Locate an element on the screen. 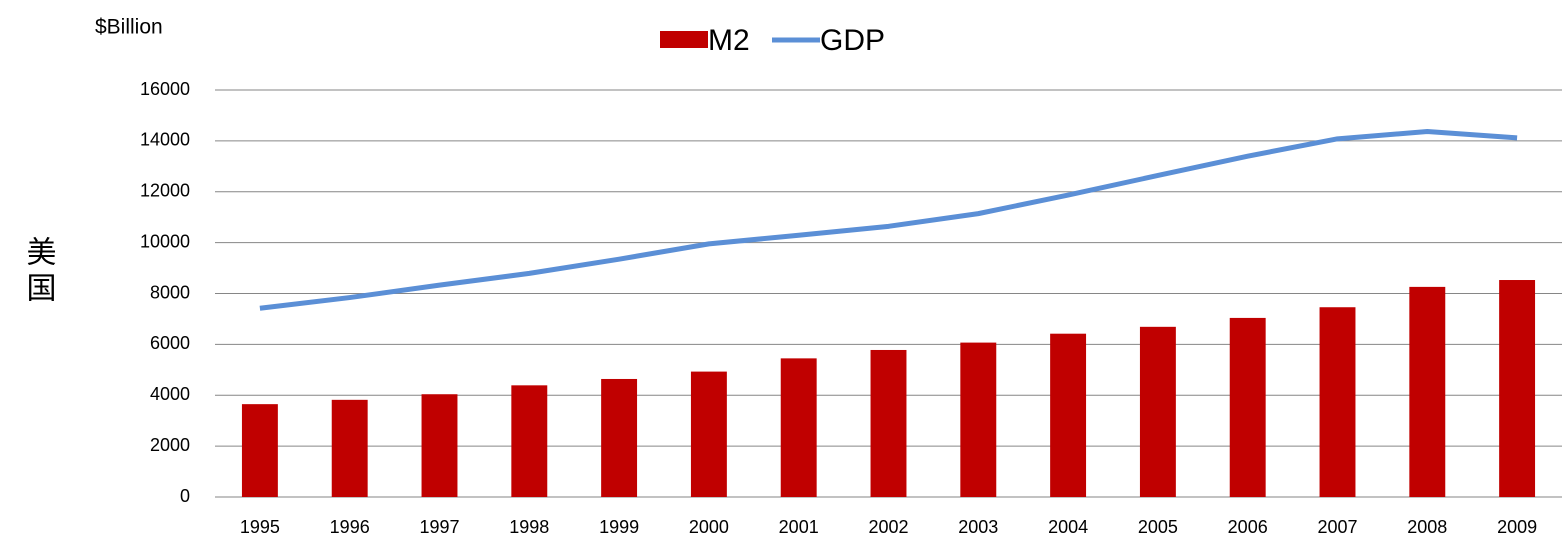  y-tick-label: 10000 is located at coordinates (165, 241).